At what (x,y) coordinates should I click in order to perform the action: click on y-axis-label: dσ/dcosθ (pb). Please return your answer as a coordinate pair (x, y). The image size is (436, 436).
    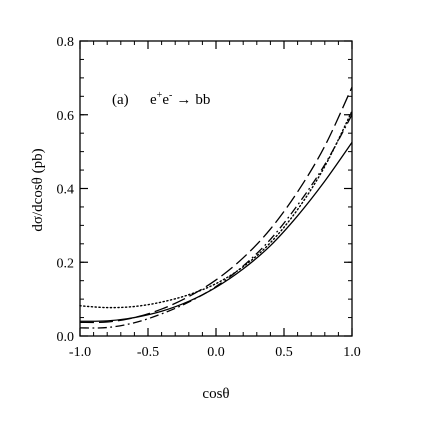
    Looking at the image, I should click on (38, 189).